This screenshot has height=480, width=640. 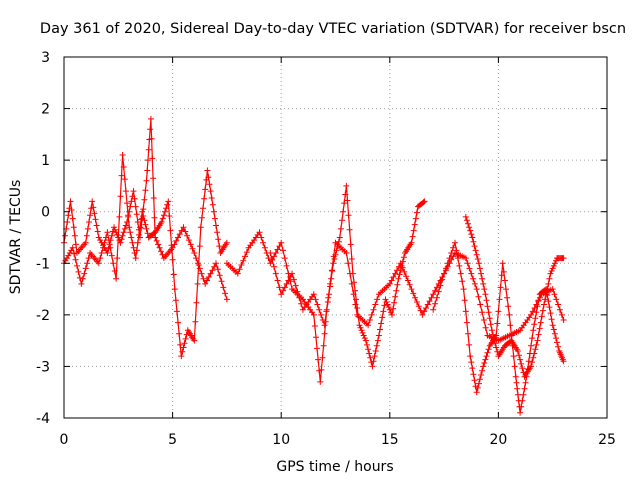 I want to click on x-tick-label: 0, so click(x=64, y=440).